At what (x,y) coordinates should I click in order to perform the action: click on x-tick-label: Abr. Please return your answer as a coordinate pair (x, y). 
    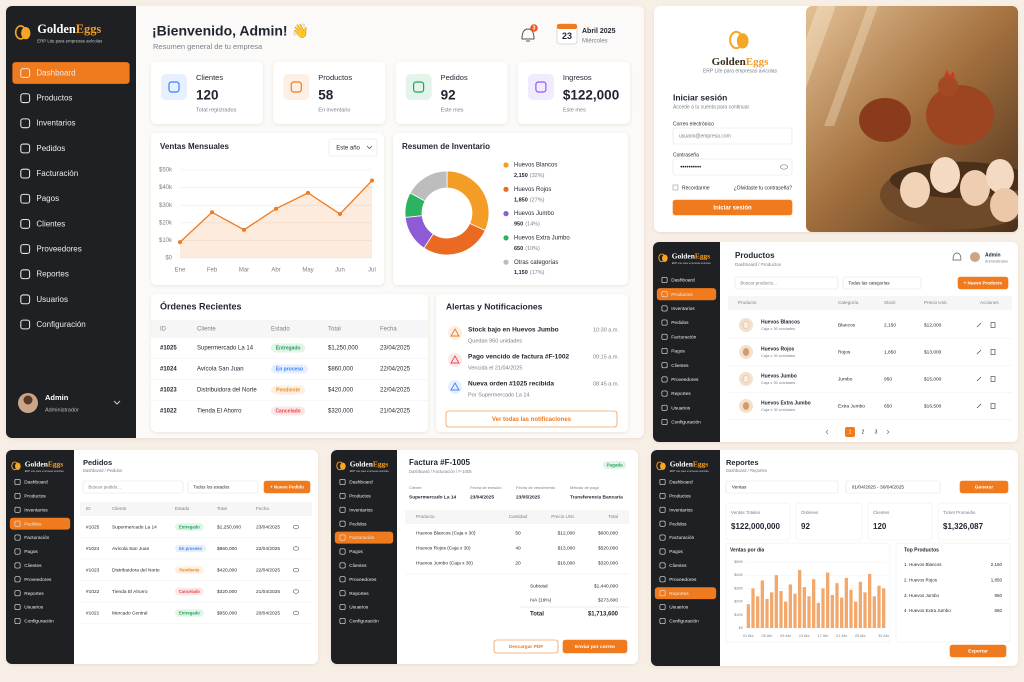
    Looking at the image, I should click on (275, 271).